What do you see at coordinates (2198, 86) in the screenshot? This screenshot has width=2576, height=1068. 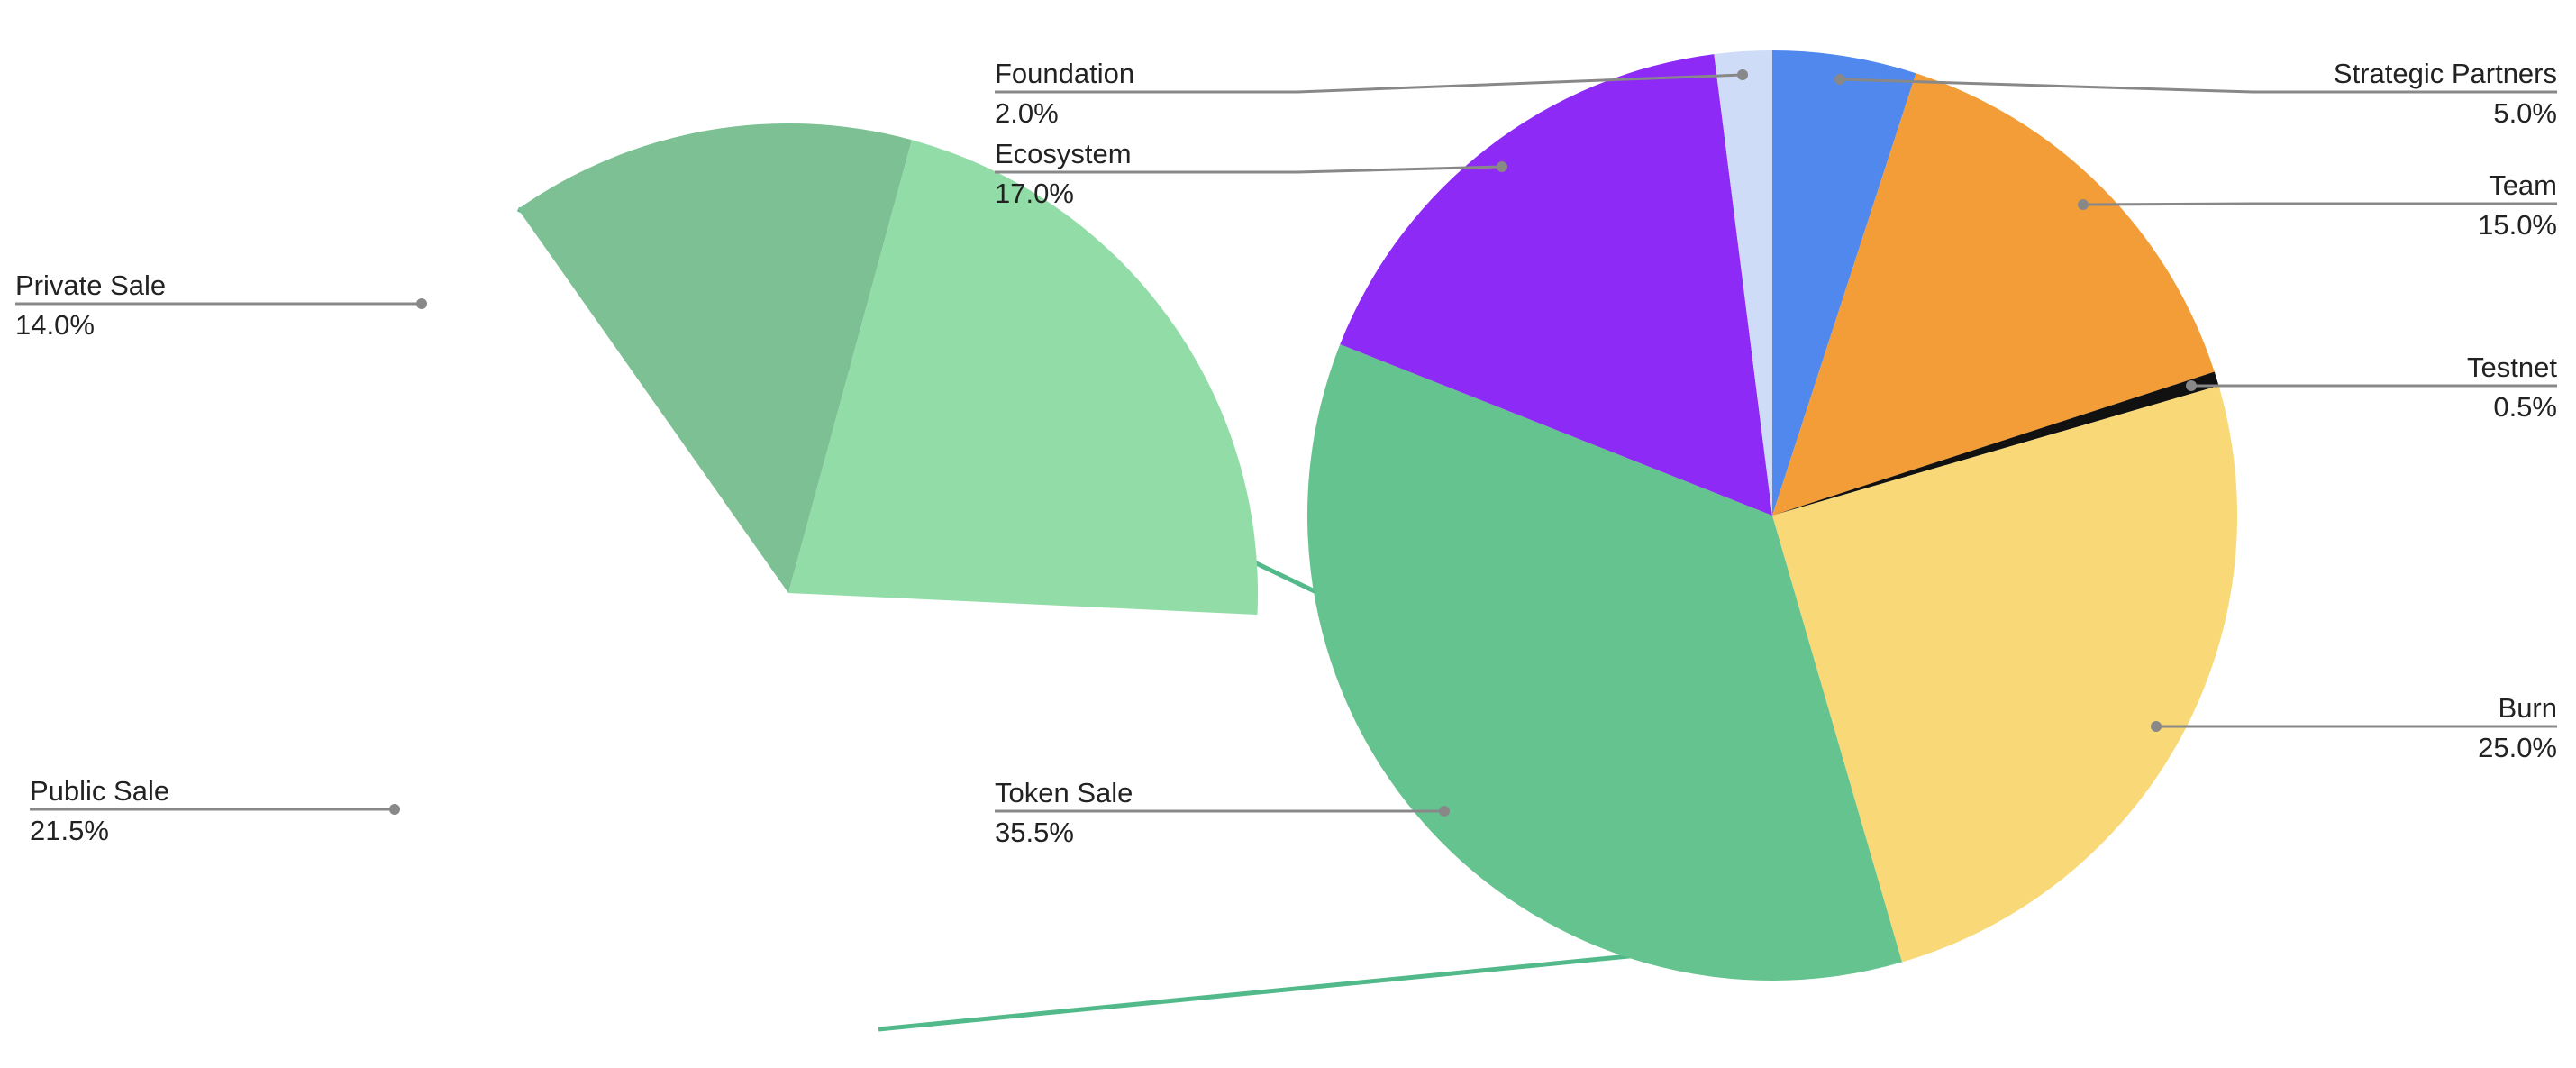 I see `leader-line-strategic-partners` at bounding box center [2198, 86].